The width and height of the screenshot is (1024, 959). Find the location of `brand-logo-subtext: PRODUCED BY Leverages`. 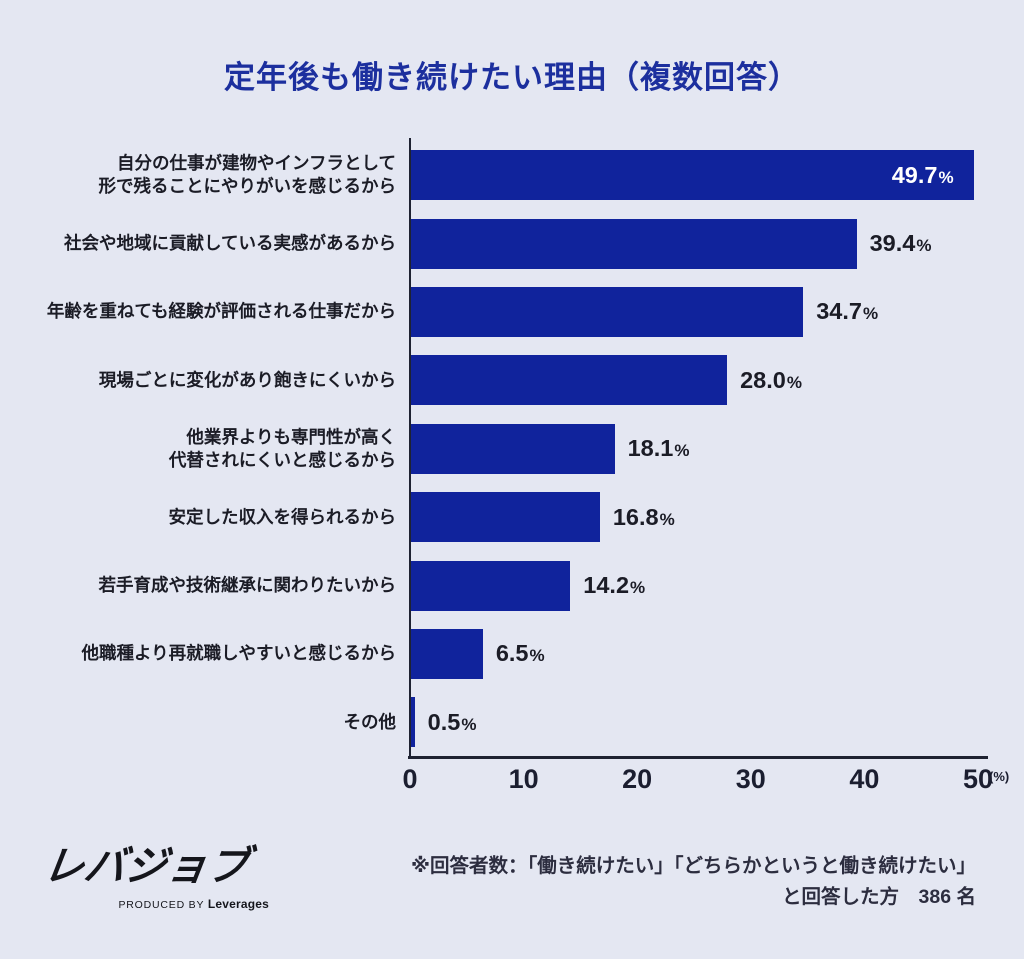

brand-logo-subtext: PRODUCED BY Leverages is located at coordinates (156, 904).